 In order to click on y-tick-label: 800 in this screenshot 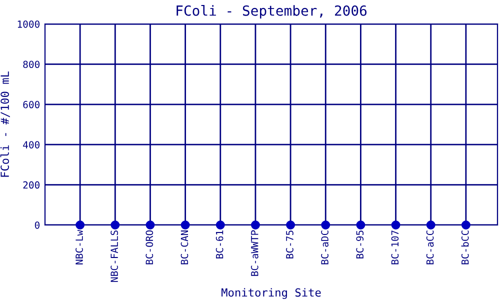, I will do `click(31, 64)`.